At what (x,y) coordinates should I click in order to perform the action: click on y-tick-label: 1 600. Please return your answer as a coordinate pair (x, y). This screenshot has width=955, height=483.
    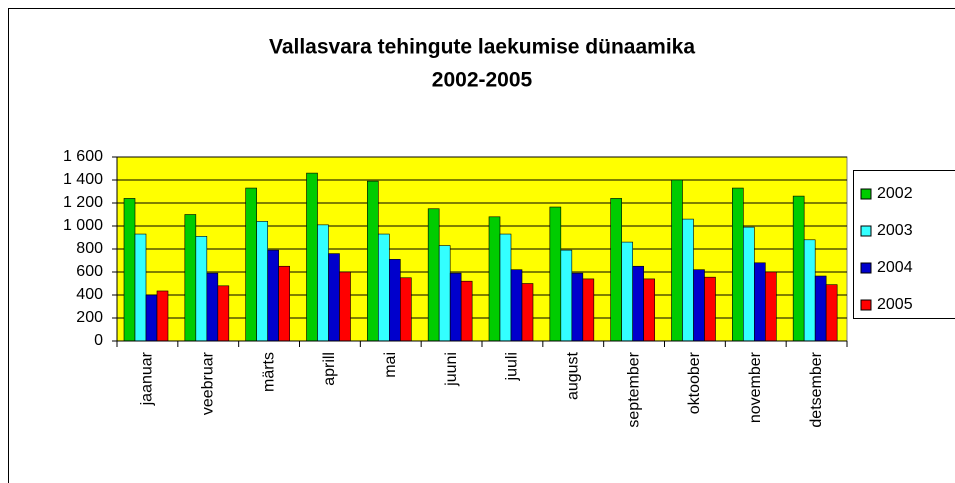
    Looking at the image, I should click on (83, 156).